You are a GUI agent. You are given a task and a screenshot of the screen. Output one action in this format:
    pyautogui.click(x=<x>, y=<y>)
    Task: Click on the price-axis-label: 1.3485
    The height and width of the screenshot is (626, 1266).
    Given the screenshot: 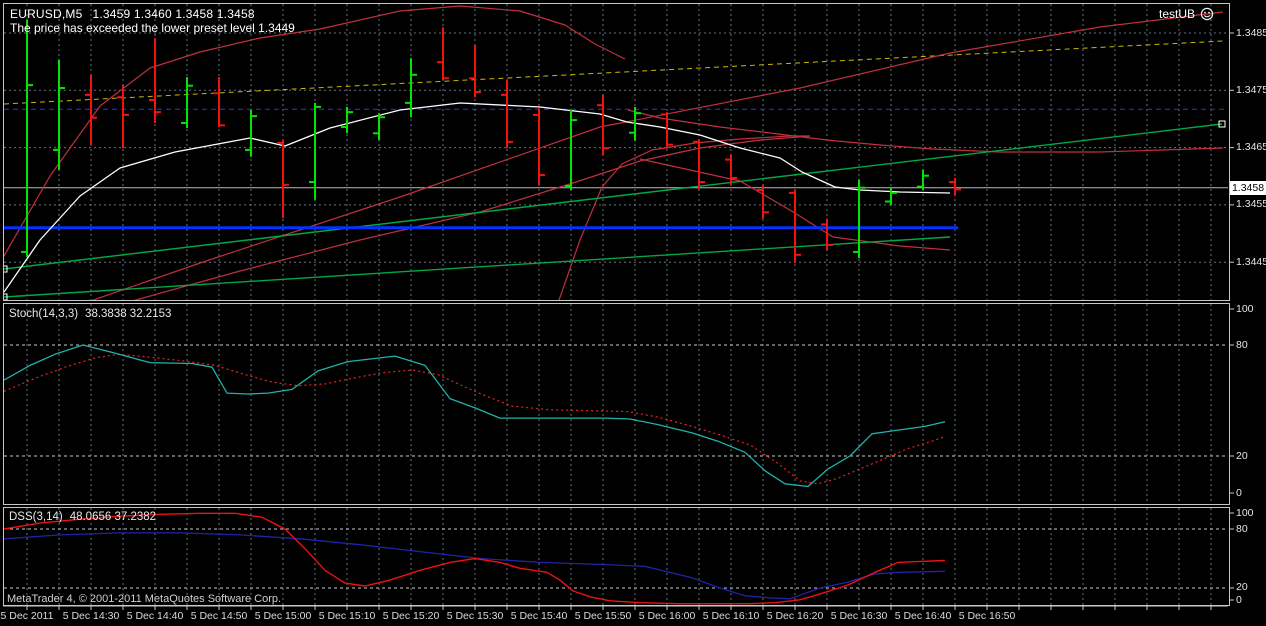 What is the action you would take?
    pyautogui.click(x=1251, y=32)
    